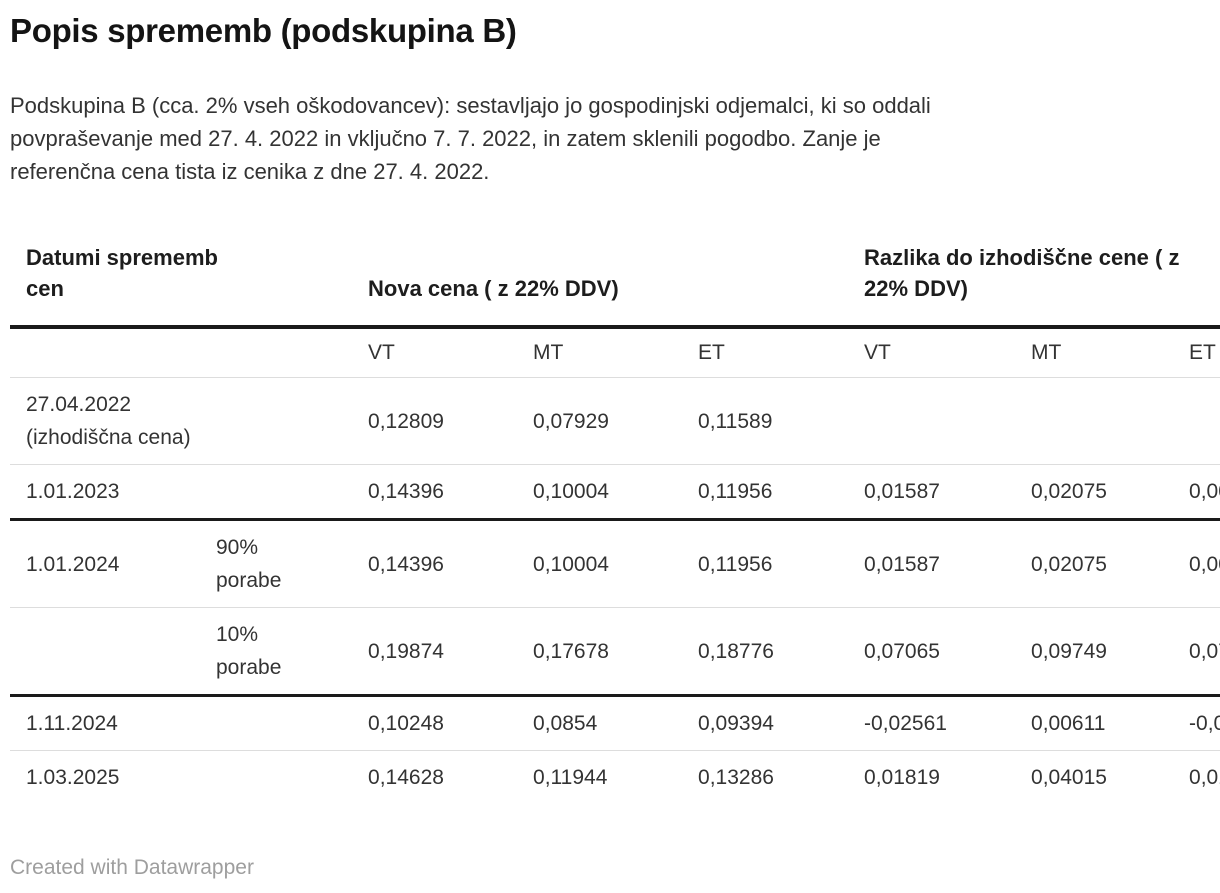 The height and width of the screenshot is (893, 1220). What do you see at coordinates (73, 491) in the screenshot?
I see `cell-date: 1.01.2023` at bounding box center [73, 491].